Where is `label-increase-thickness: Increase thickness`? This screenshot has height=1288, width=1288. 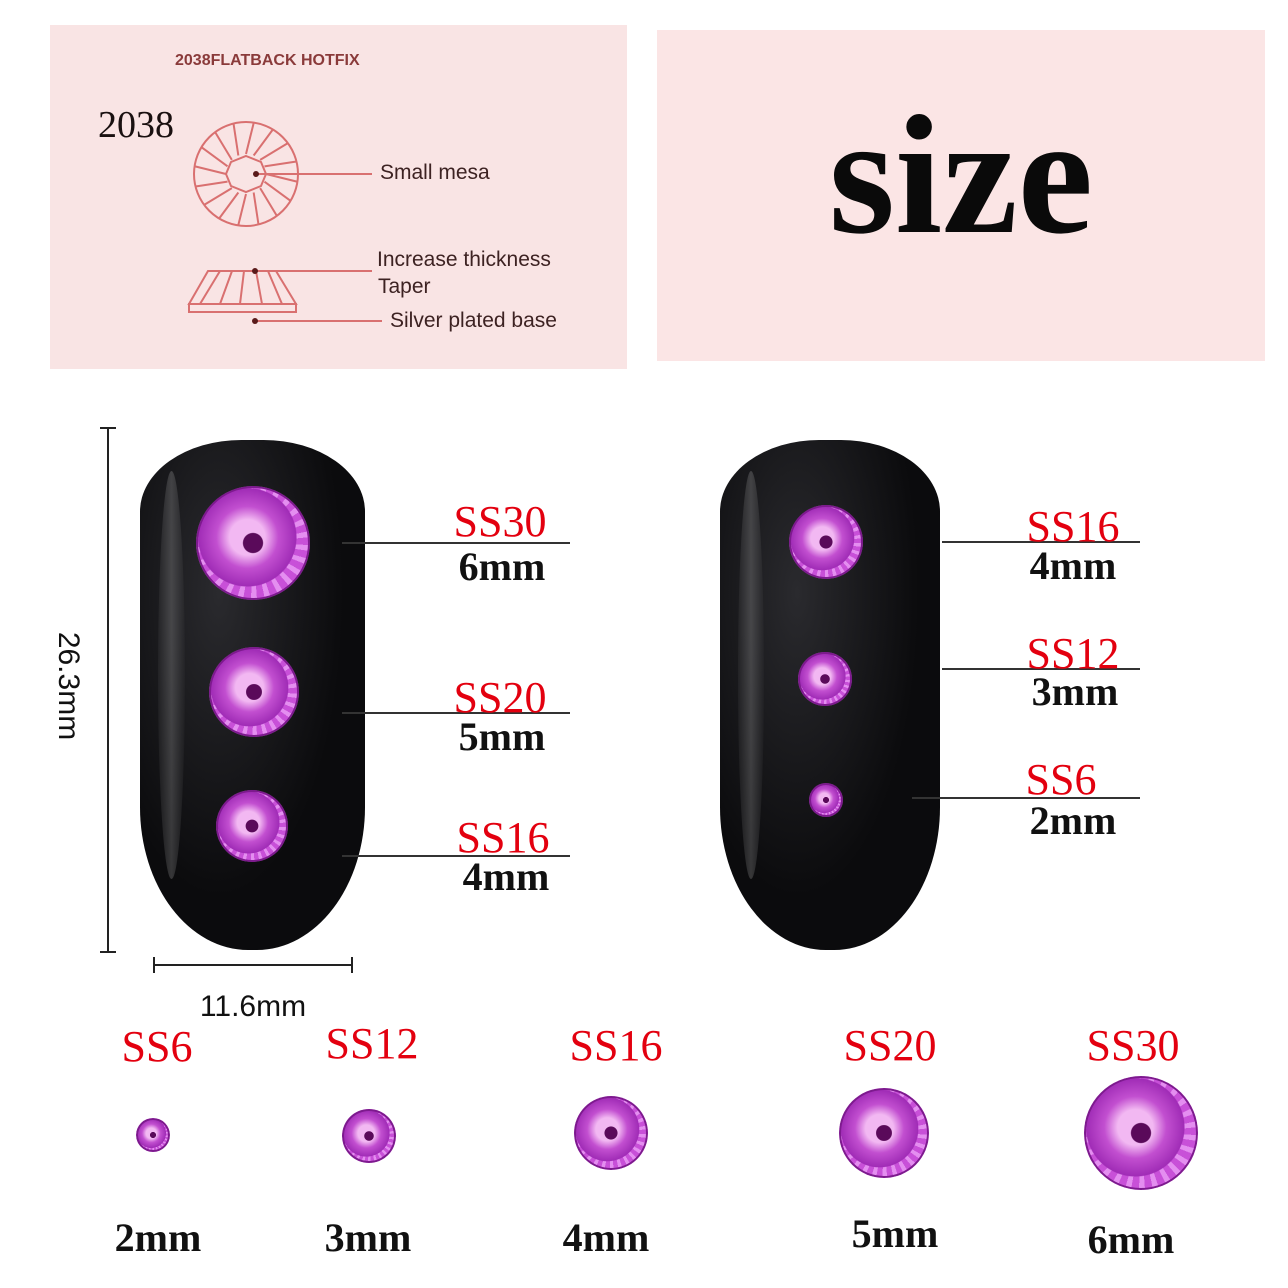
label-increase-thickness: Increase thickness is located at coordinates (464, 259).